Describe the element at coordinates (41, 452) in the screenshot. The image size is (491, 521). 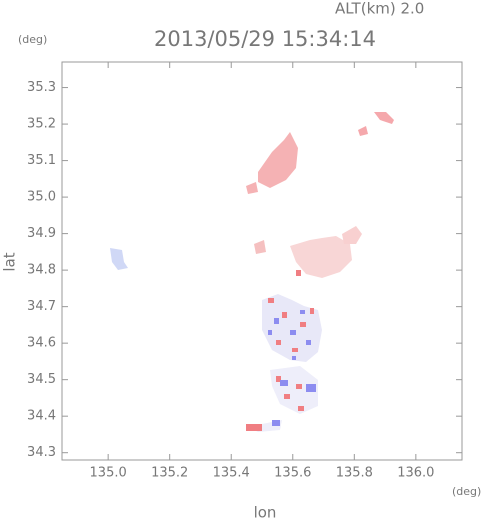
I see `y-tick-label: 34.3` at that location.